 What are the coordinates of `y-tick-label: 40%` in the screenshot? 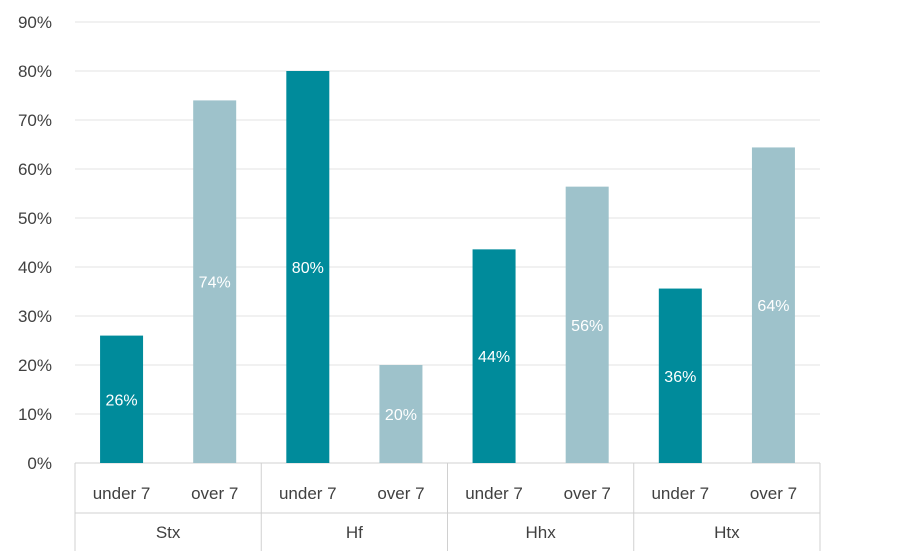 It's located at (35, 267).